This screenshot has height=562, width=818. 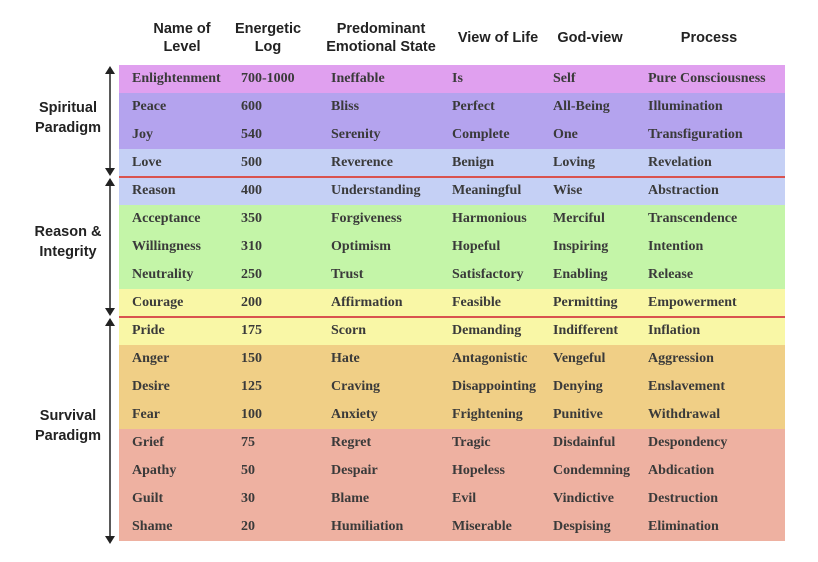 What do you see at coordinates (685, 106) in the screenshot?
I see `cell-process: Illumination` at bounding box center [685, 106].